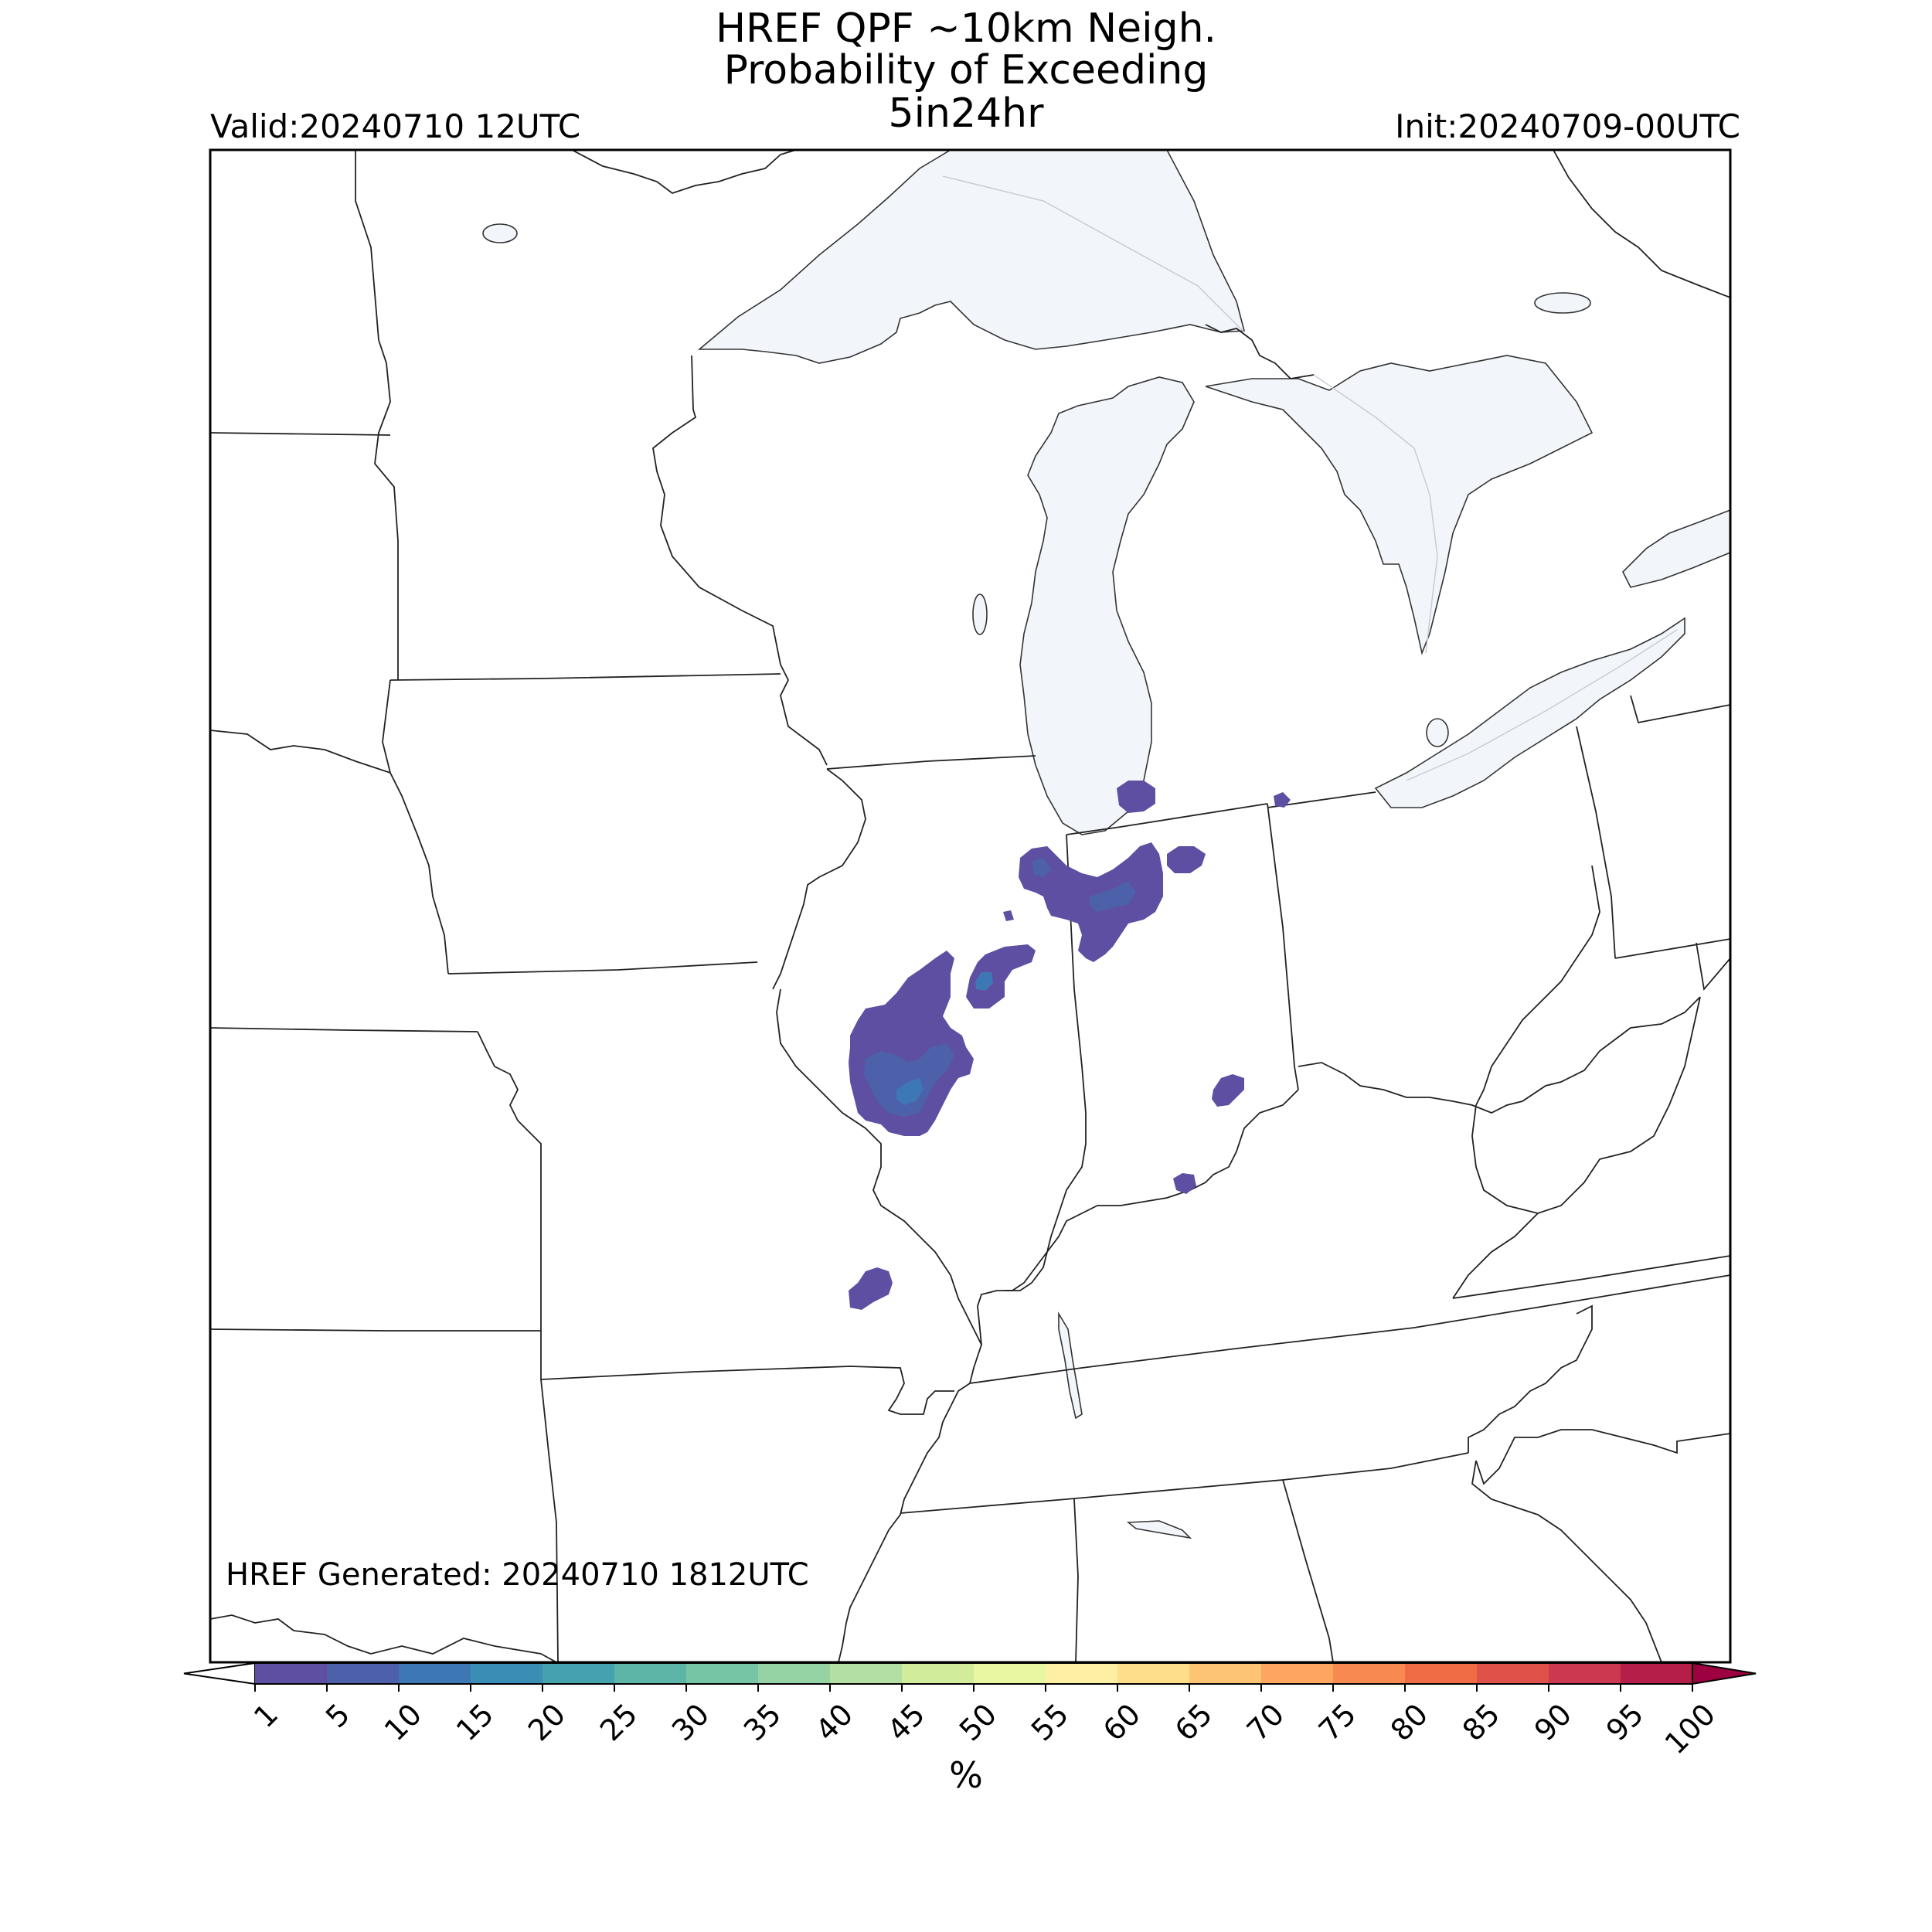  I want to click on lake-st-clair, so click(1438, 733).